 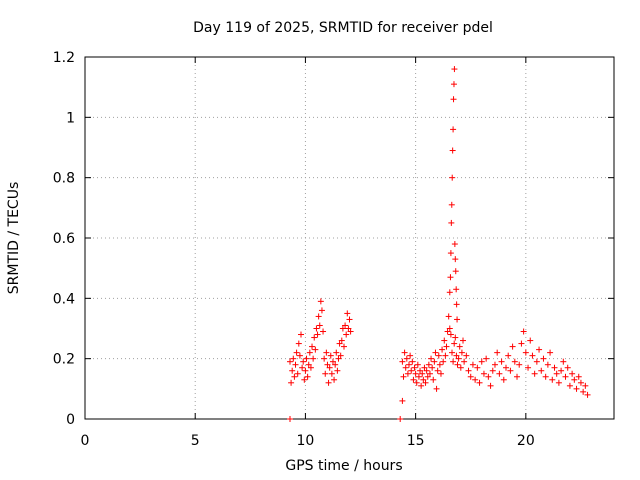 I want to click on x-tick-label: 20, so click(x=526, y=441).